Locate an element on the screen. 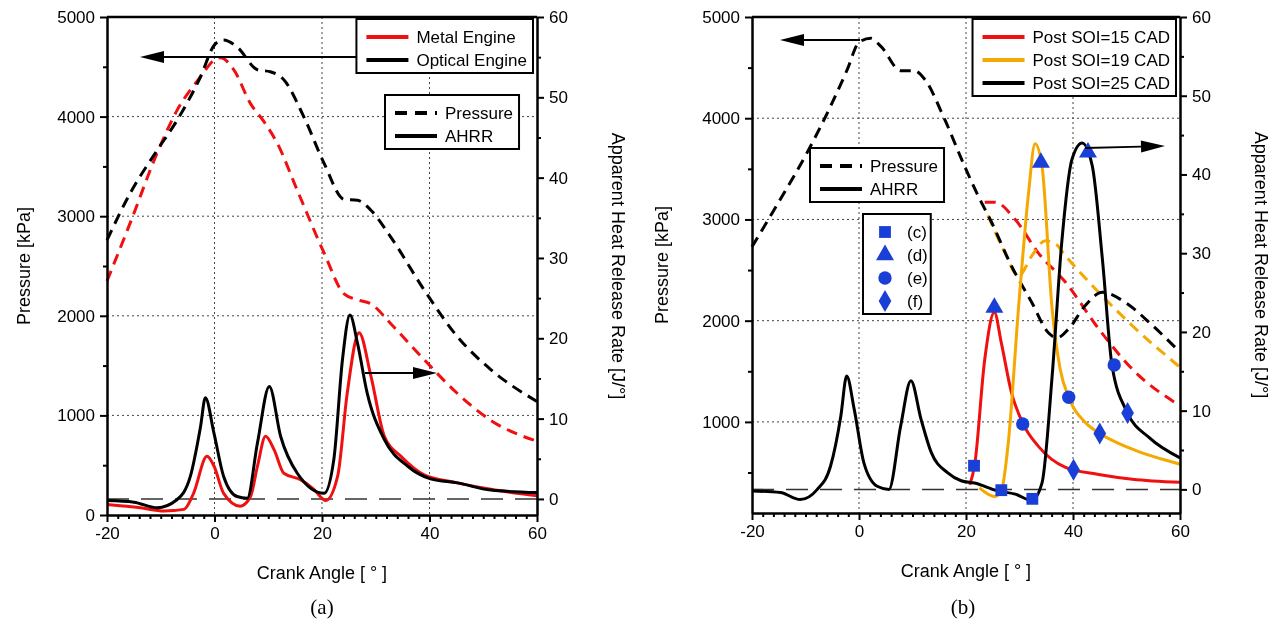 The height and width of the screenshot is (626, 1272). legend-label: Post SOI=15 CAD is located at coordinates (1101, 37).